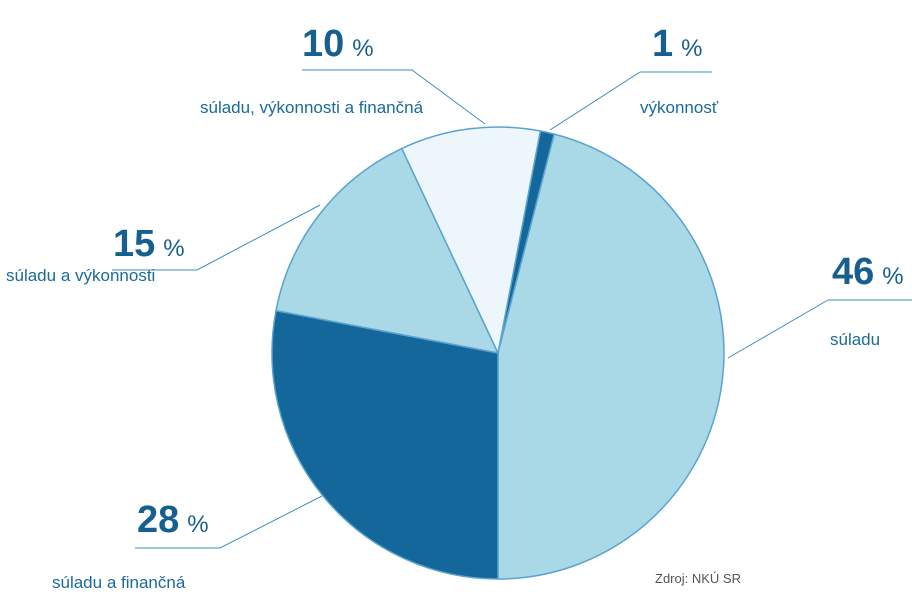 Image resolution: width=912 pixels, height=592 pixels. What do you see at coordinates (119, 582) in the screenshot?
I see `category-label: súladu a finančná` at bounding box center [119, 582].